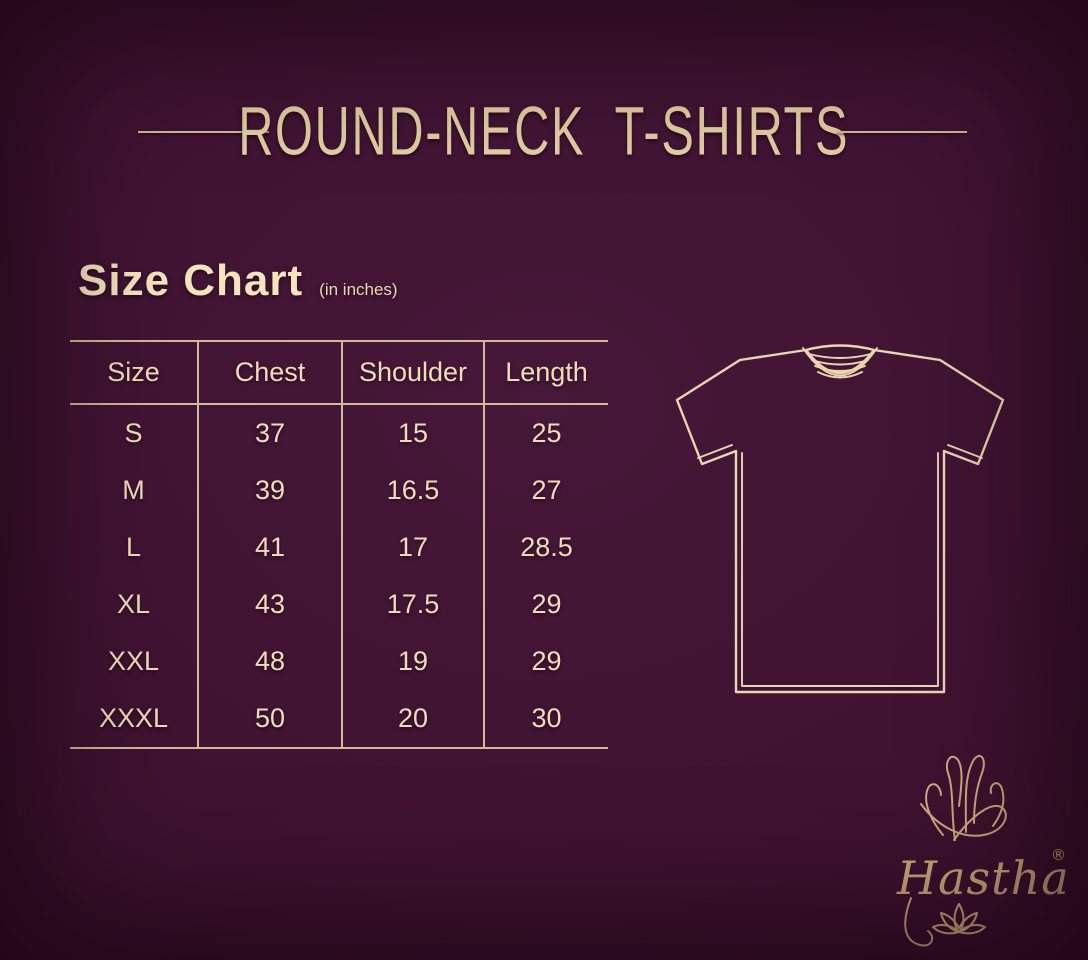 Image resolution: width=1088 pixels, height=960 pixels. I want to click on title-rule-right, so click(901, 132).